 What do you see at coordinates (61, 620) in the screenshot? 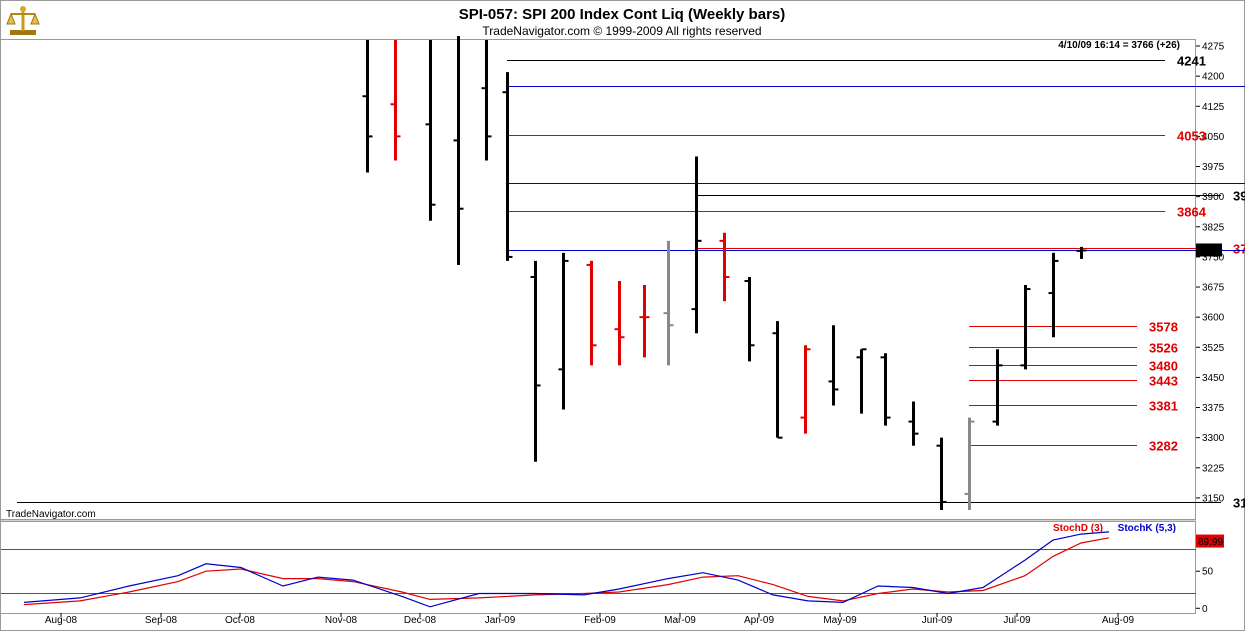
I see `month-label: Aug-08` at bounding box center [61, 620].